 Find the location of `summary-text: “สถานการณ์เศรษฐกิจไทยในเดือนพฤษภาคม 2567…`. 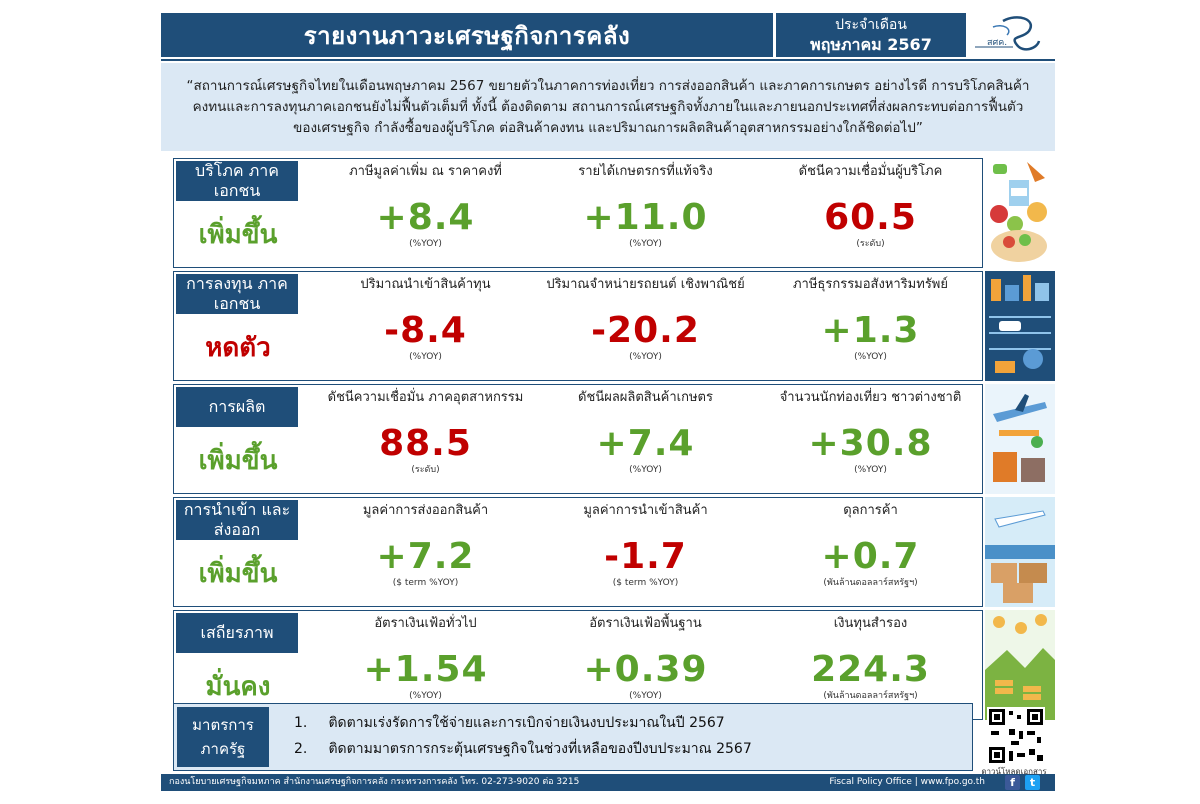

summary-text: “สถานการณ์เศรษฐกิจไทยในเดือนพฤษภาคม 2567… is located at coordinates (608, 107).